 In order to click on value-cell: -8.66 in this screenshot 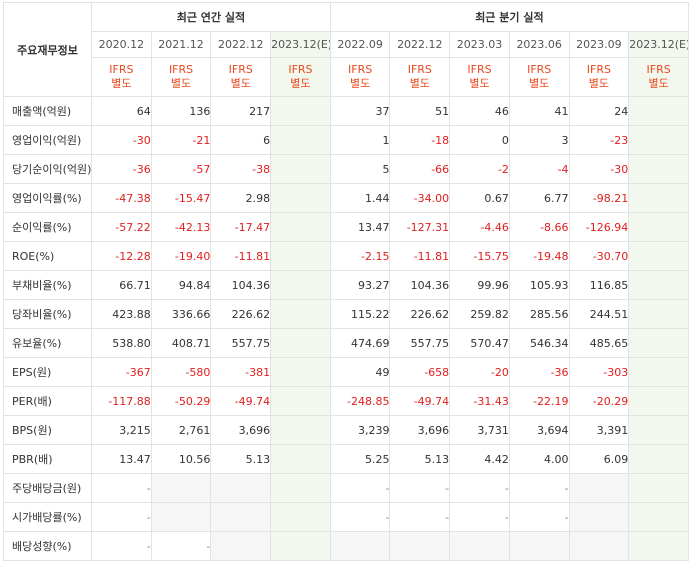, I will do `click(539, 227)`.